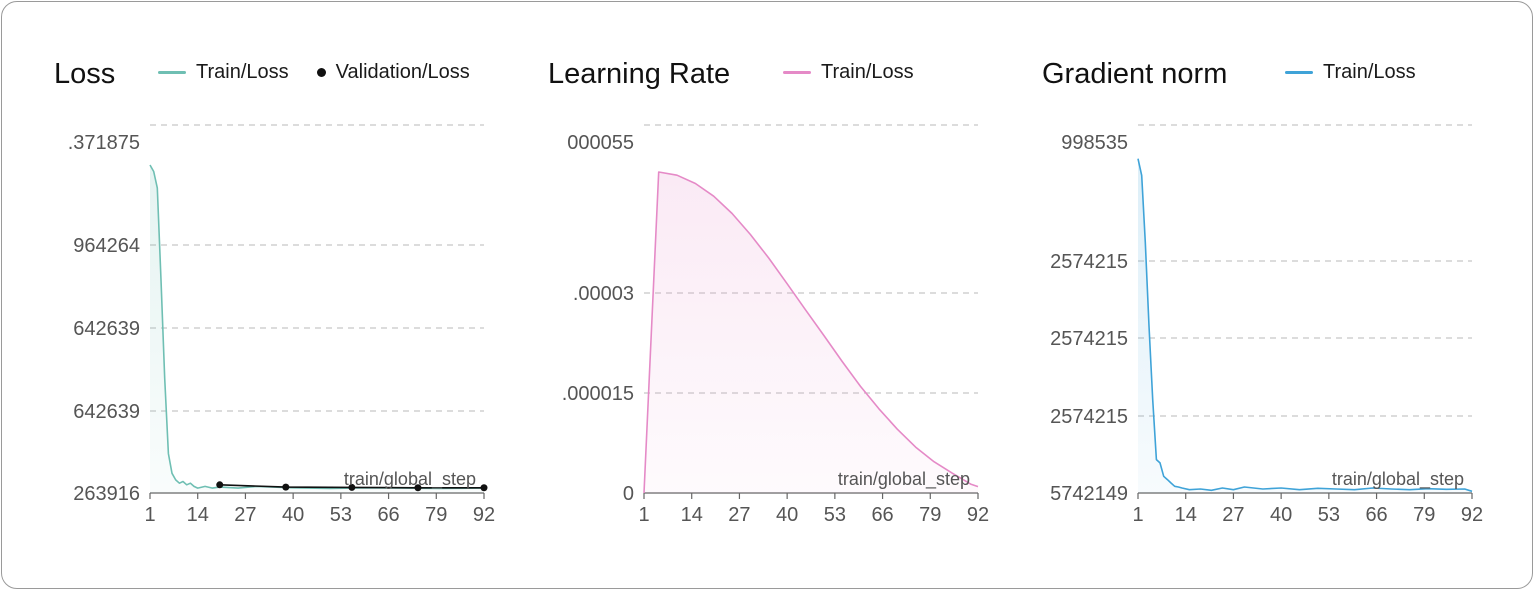  I want to click on y-tick-label: 263916, so click(106, 494).